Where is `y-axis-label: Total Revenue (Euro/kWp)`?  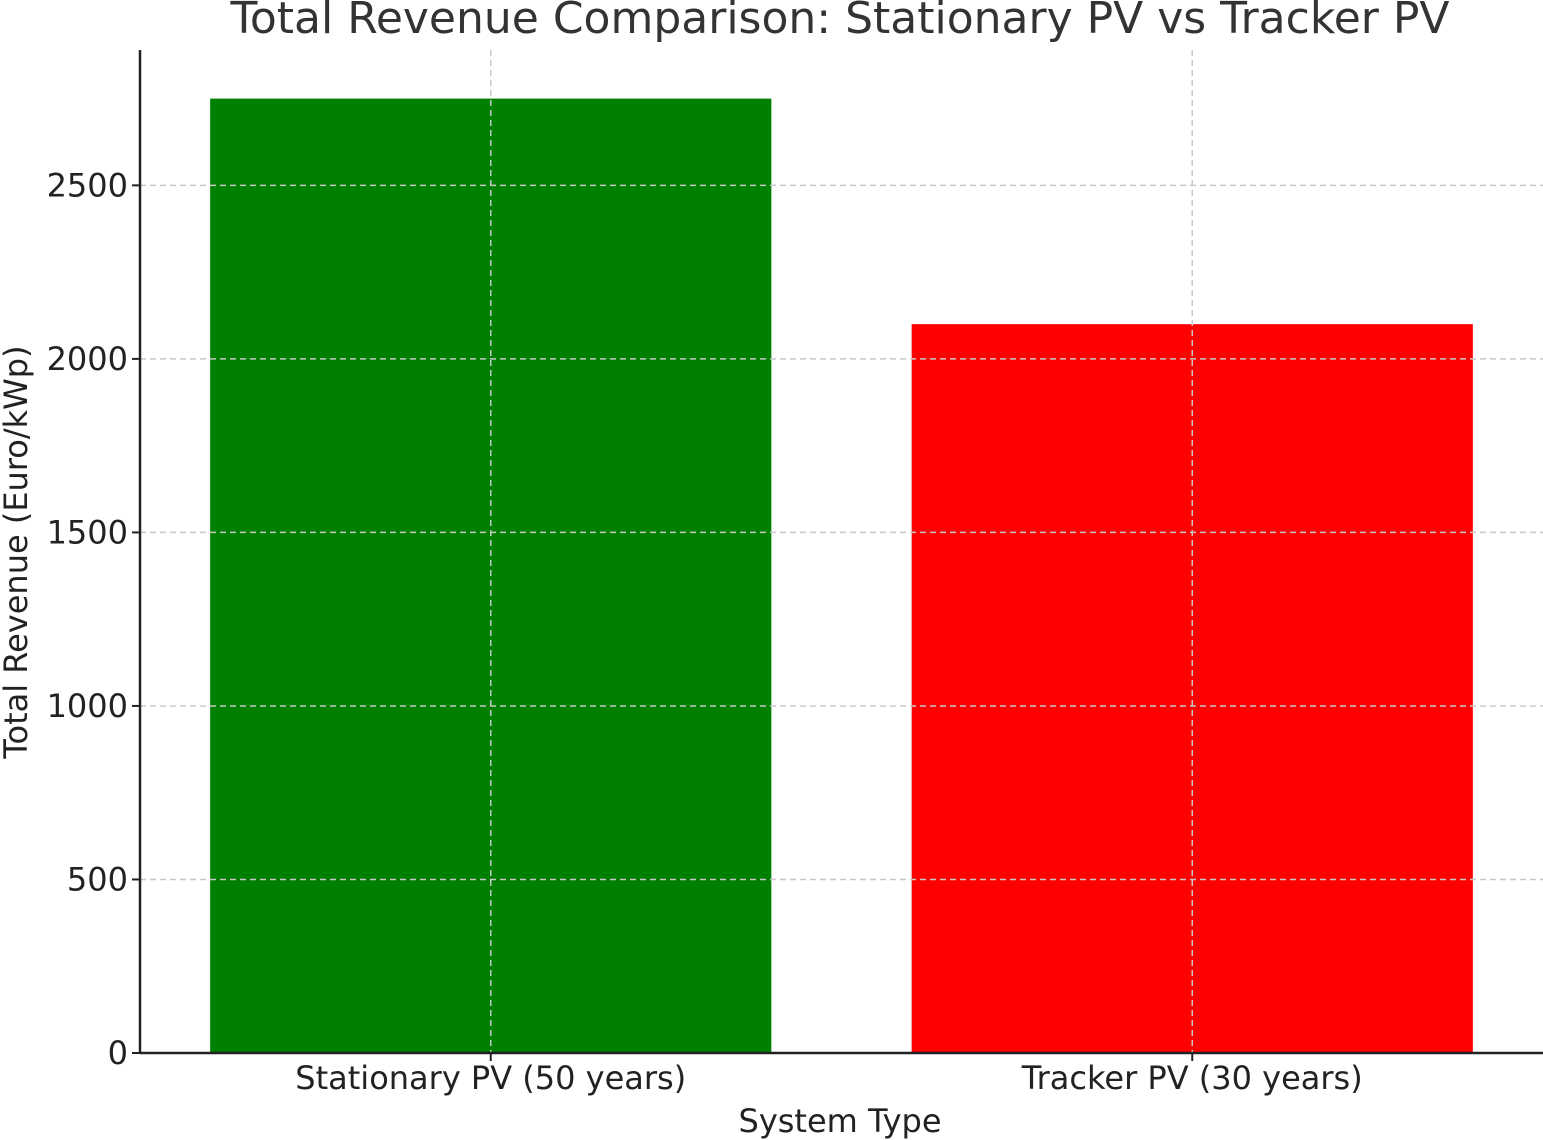 y-axis-label: Total Revenue (Euro/kWp) is located at coordinates (17, 552).